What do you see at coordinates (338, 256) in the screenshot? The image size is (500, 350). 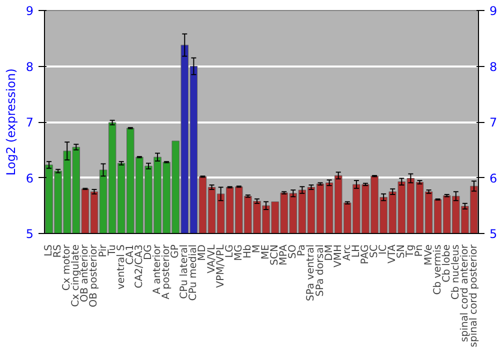 I see `x-tick-label: VMH` at bounding box center [338, 256].